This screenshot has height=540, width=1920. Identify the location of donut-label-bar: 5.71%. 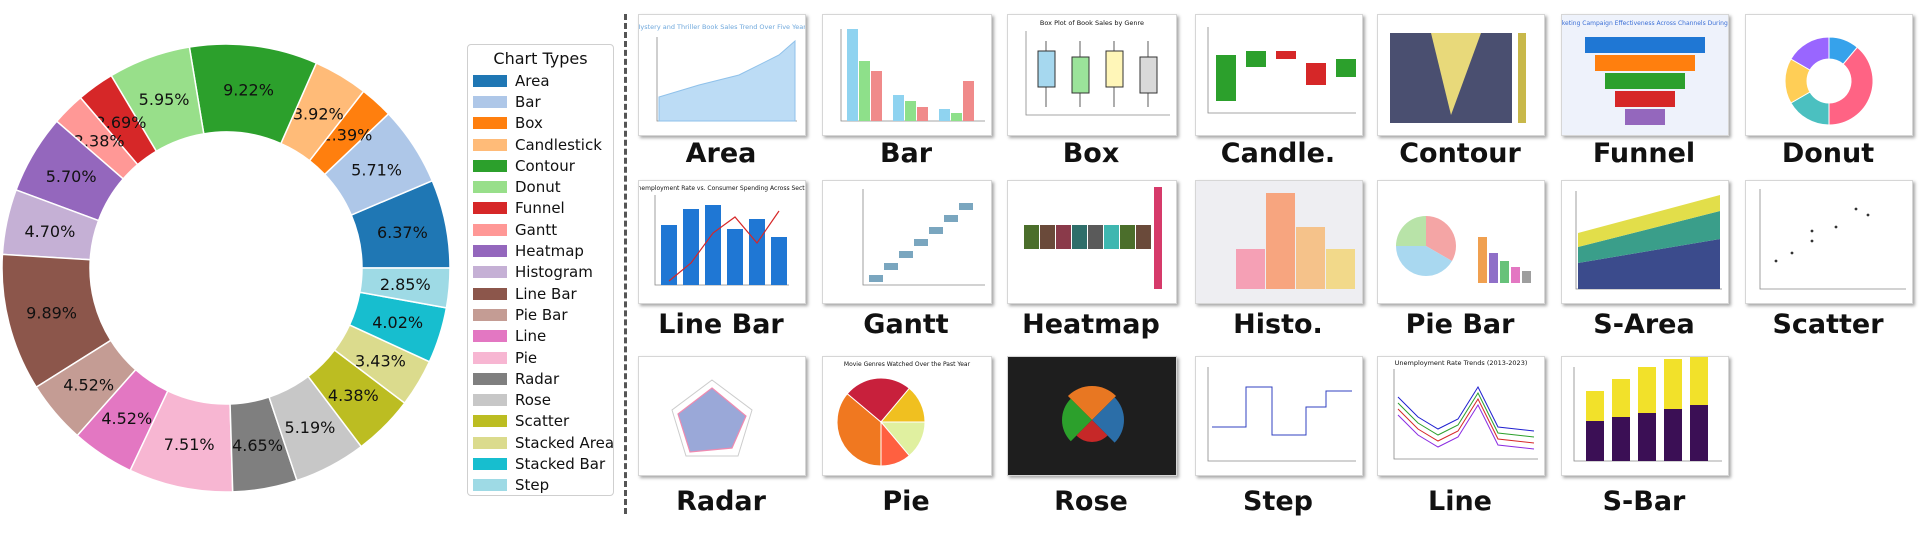
(376, 169).